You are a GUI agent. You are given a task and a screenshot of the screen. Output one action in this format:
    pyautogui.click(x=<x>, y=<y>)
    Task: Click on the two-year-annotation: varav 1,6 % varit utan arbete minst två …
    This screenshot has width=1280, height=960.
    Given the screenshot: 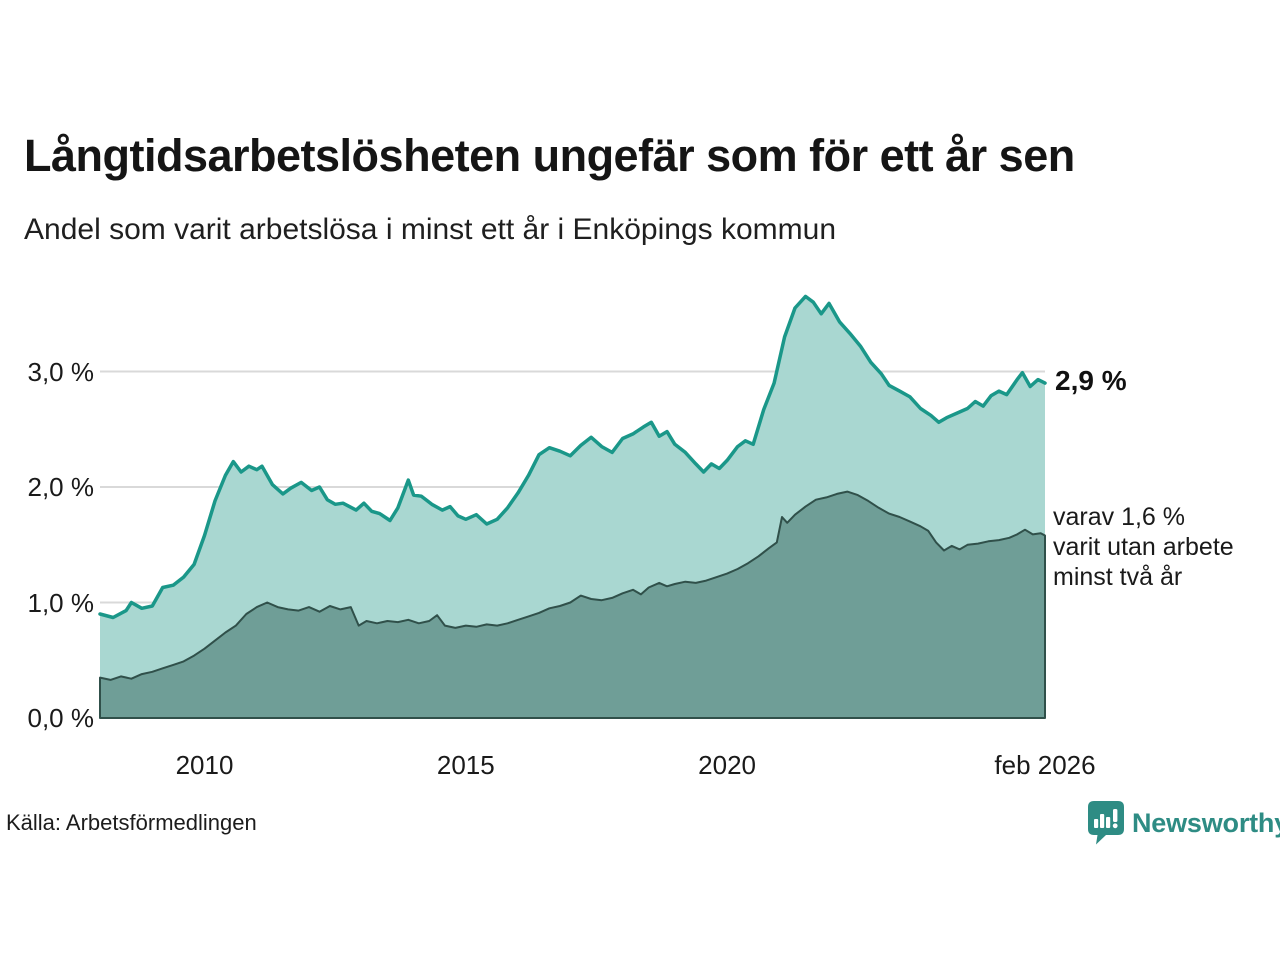 What is the action you would take?
    pyautogui.click(x=1143, y=547)
    